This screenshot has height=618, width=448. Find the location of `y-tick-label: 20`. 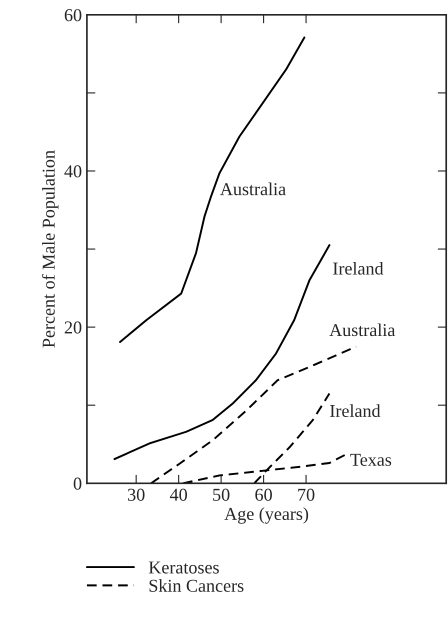

y-tick-label: 20 is located at coordinates (73, 327).